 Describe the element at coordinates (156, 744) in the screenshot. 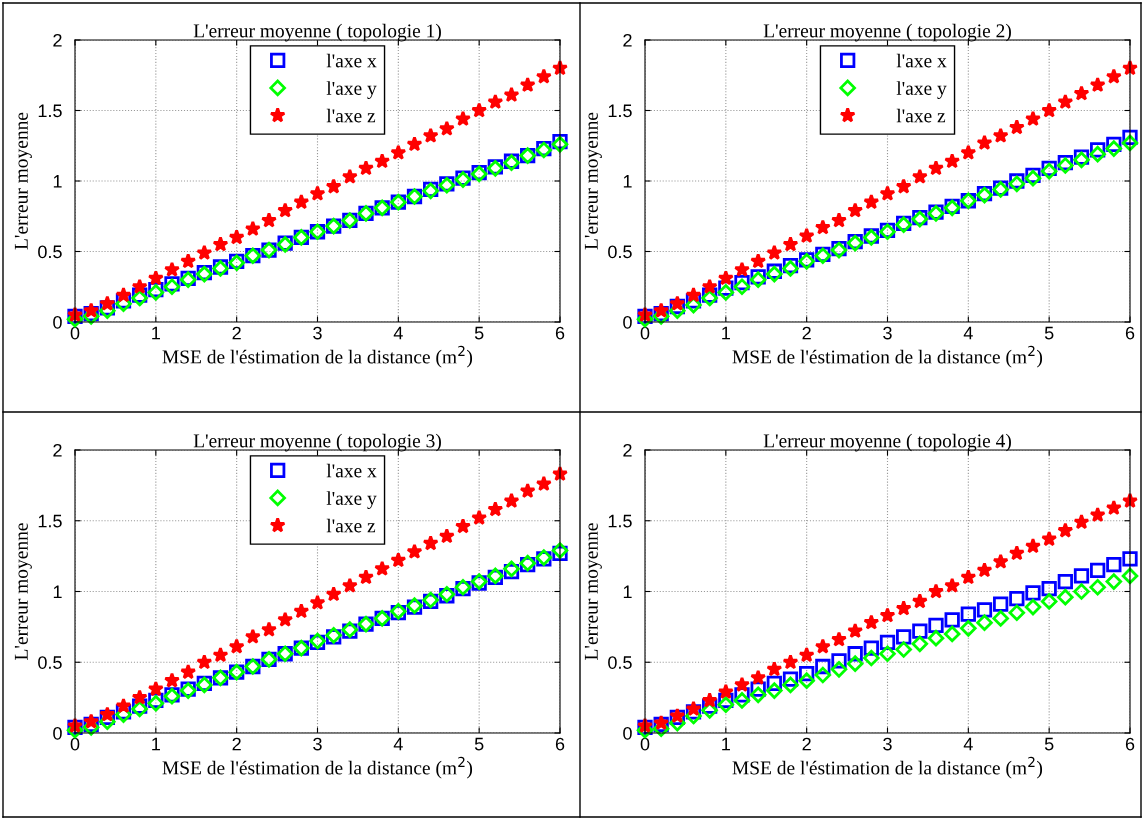

I see `x-tick-label: 1` at that location.